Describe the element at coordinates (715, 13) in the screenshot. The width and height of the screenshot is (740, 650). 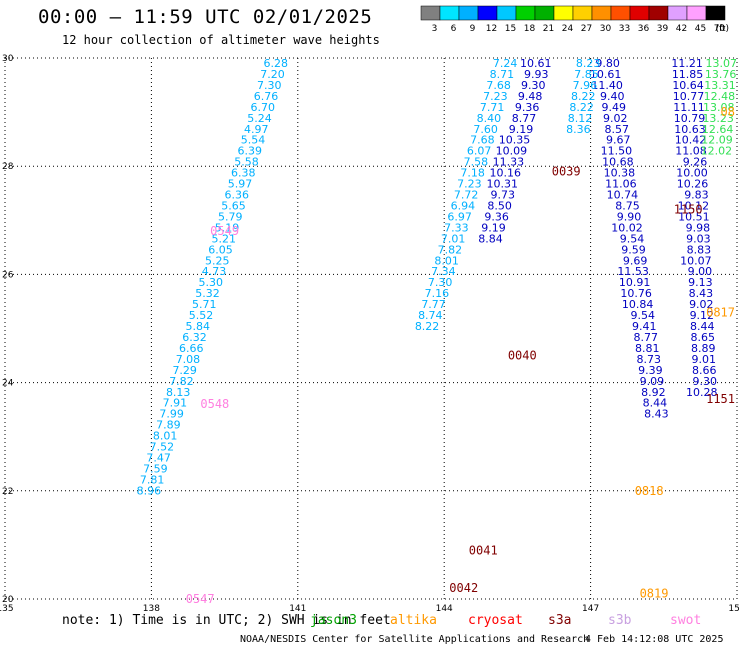
I see `scale-swatch` at that location.